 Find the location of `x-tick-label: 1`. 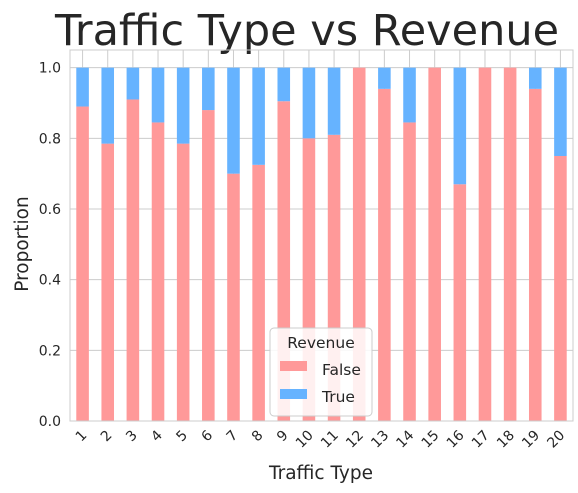

x-tick-label: 1 is located at coordinates (82, 437).